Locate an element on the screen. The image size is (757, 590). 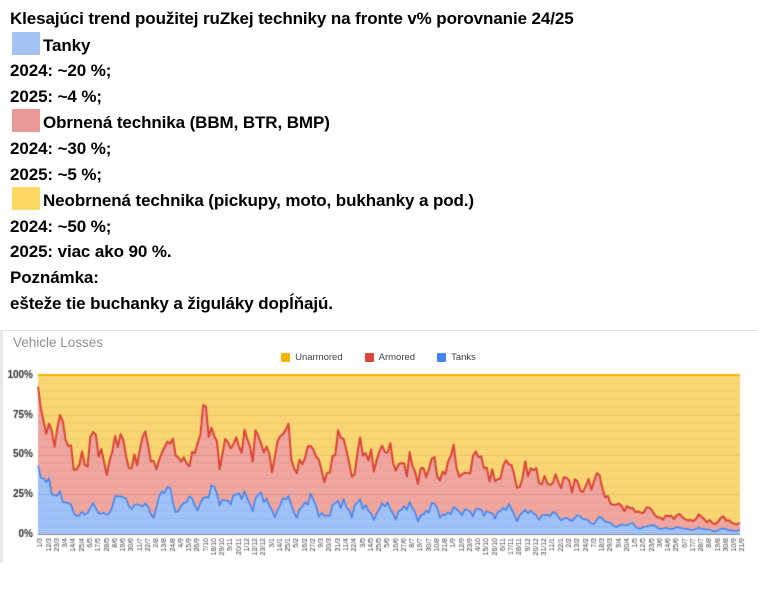
armored-color-swatch is located at coordinates (26, 121).